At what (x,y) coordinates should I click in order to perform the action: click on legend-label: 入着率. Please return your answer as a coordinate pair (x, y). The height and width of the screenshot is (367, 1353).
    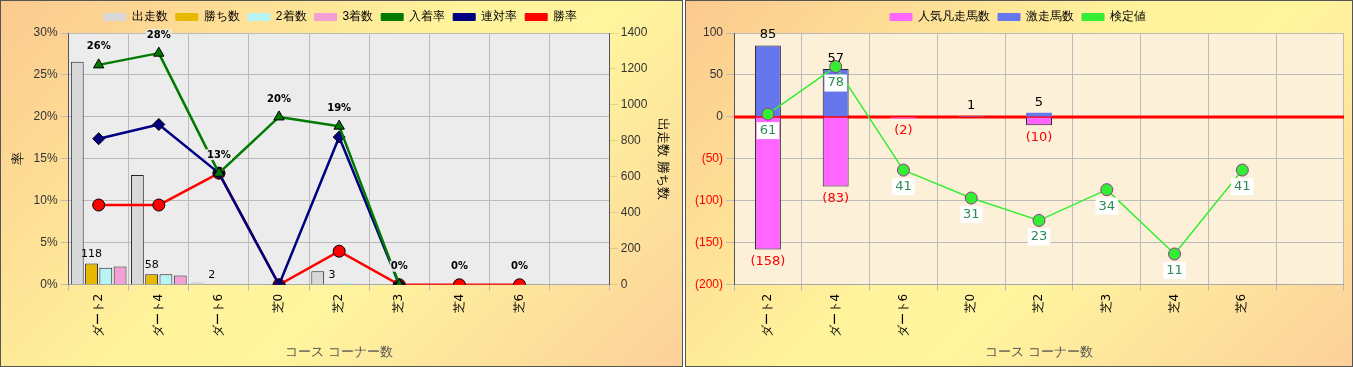
    Looking at the image, I should click on (427, 16).